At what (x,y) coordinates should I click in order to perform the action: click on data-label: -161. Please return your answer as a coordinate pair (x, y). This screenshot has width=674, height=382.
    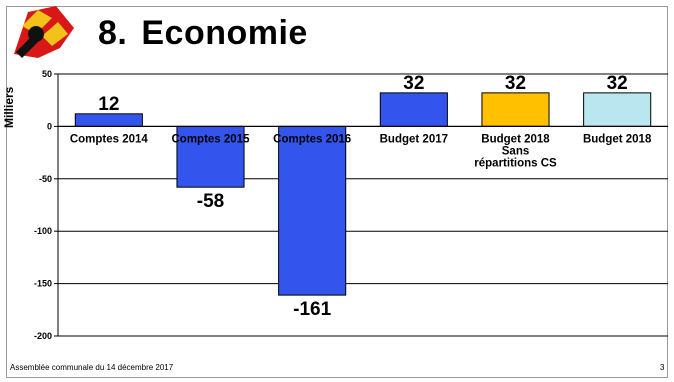
    Looking at the image, I should click on (312, 309).